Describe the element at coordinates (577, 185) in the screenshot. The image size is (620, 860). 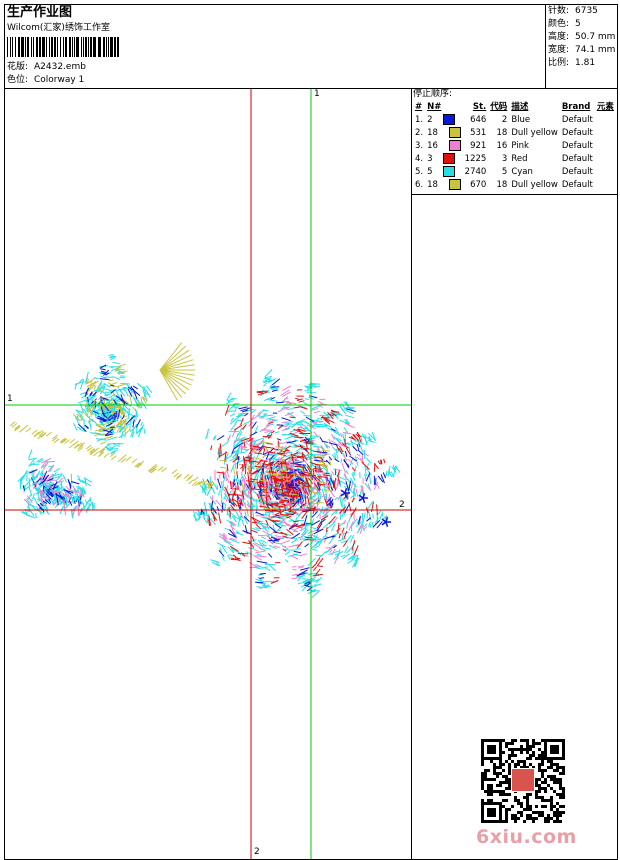
I see `row-brand: Default` at that location.